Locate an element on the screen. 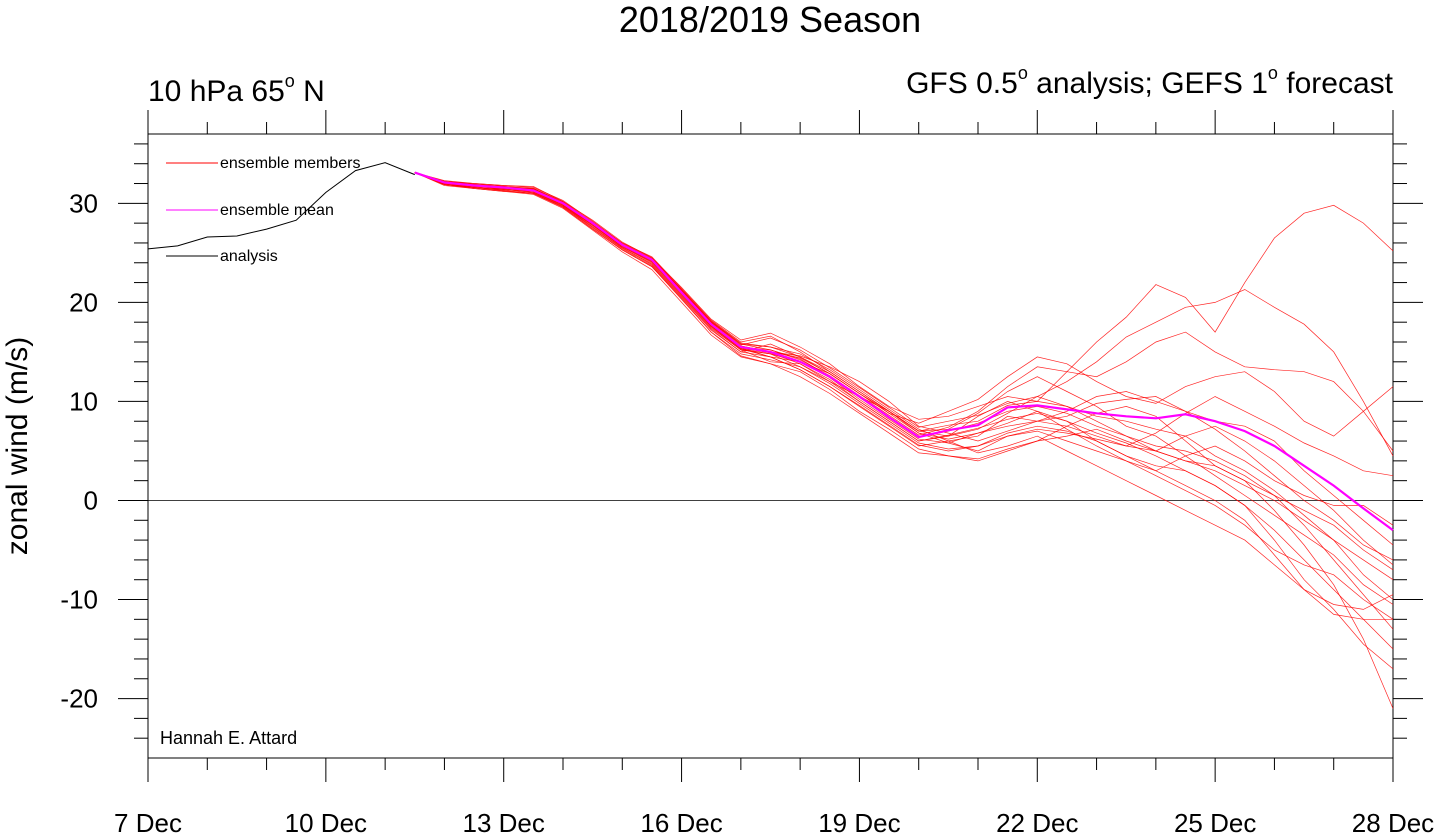 Image resolution: width=1440 pixels, height=834 pixels. subtitle-right-degree-2: o is located at coordinates (1273, 73).